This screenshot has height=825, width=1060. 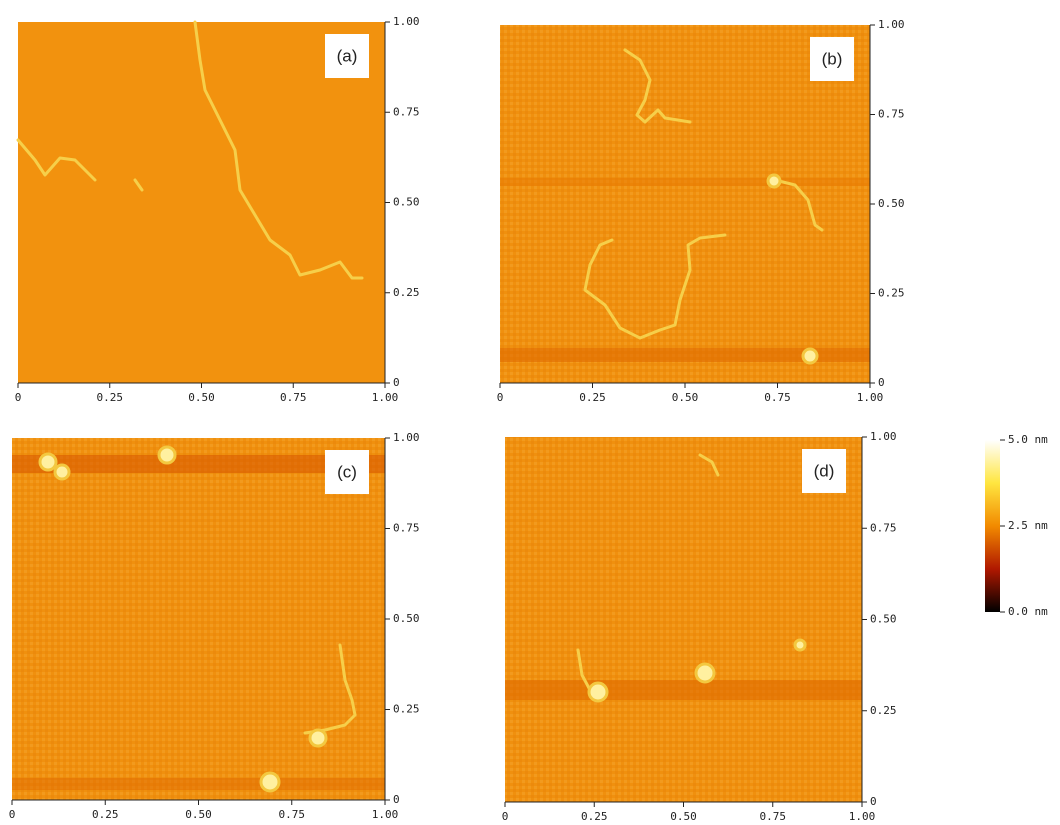 What do you see at coordinates (1028, 525) in the screenshot?
I see `colorbar-label: 2.5 nm` at bounding box center [1028, 525].